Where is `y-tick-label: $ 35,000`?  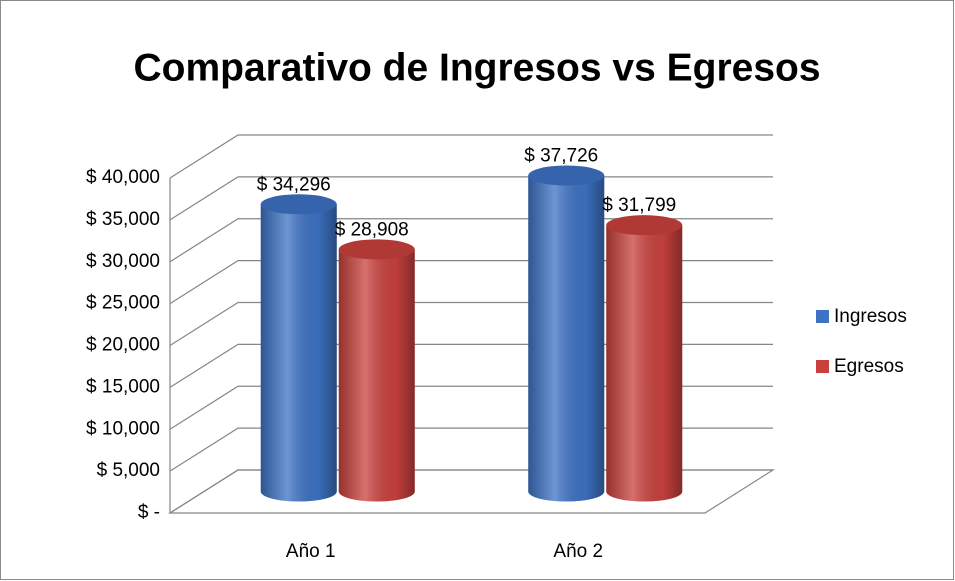 y-tick-label: $ 35,000 is located at coordinates (123, 219).